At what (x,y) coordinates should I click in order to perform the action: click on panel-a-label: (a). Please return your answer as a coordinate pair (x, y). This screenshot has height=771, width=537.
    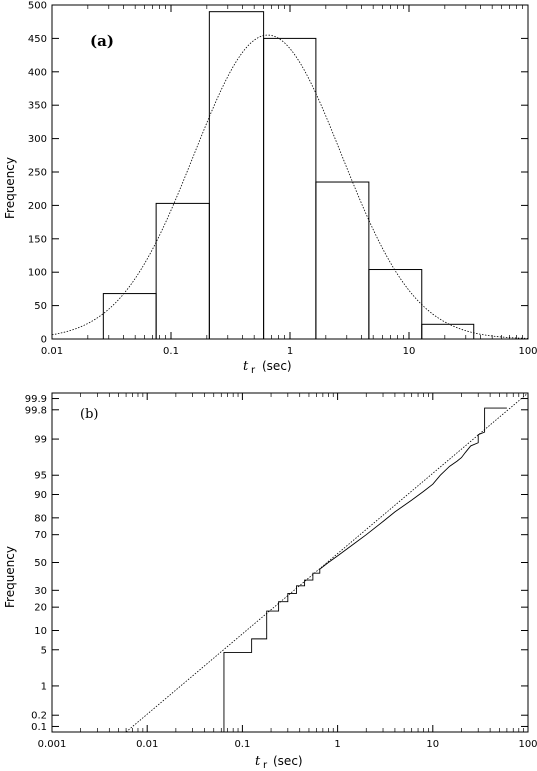
    Looking at the image, I should click on (102, 41).